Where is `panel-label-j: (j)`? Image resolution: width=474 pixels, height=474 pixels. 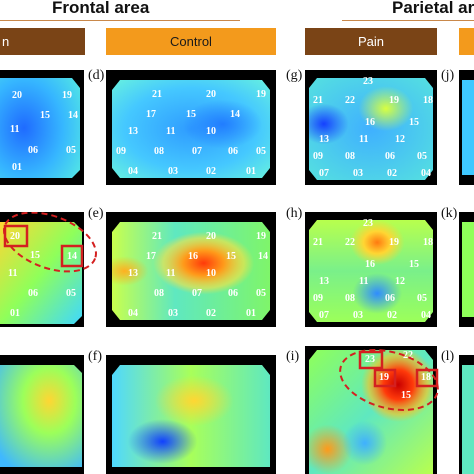 panel-label-j: (j) is located at coordinates (448, 75).